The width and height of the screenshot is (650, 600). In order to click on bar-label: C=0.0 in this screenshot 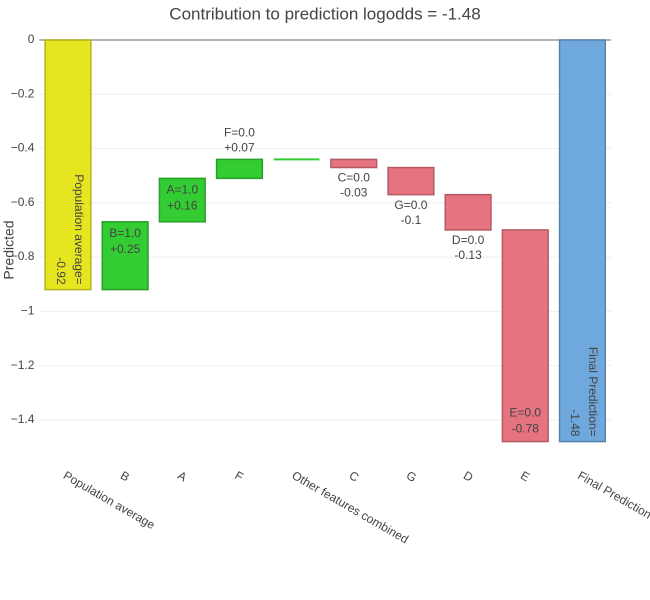, I will do `click(354, 178)`.